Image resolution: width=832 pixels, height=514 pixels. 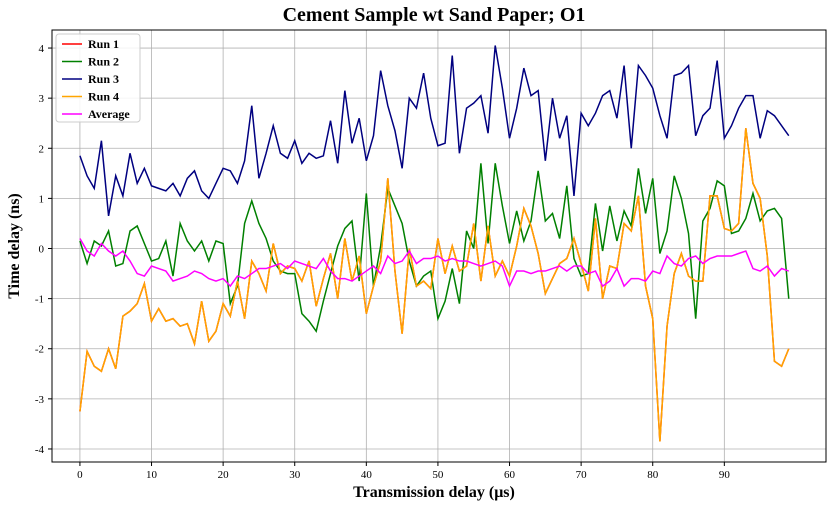 What do you see at coordinates (39, 350) in the screenshot?
I see `y-tick-label: -2` at bounding box center [39, 350].